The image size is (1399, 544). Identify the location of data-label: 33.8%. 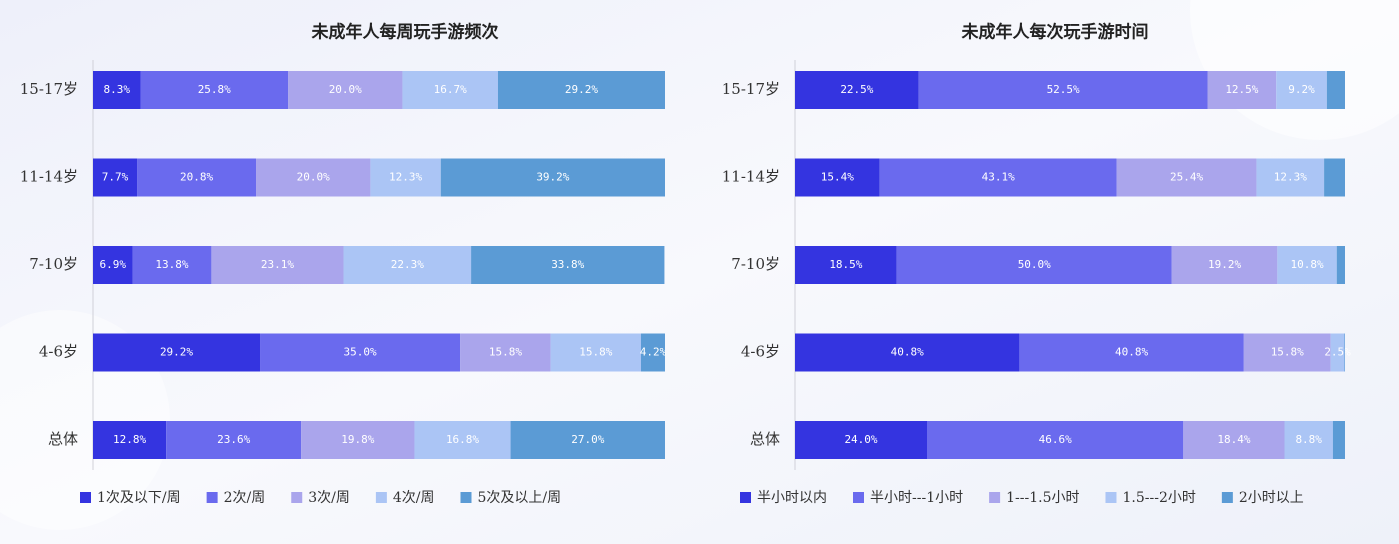
(567, 264).